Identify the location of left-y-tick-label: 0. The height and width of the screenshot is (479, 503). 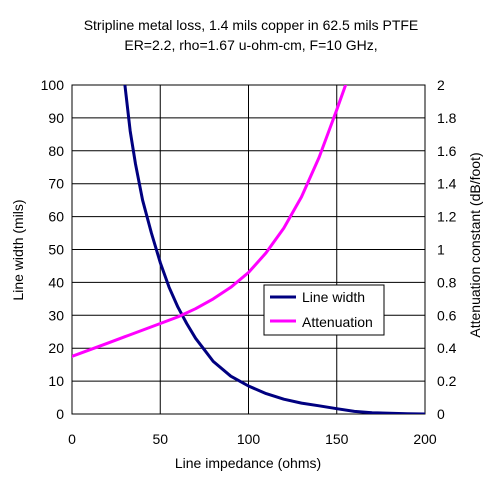
(60, 414).